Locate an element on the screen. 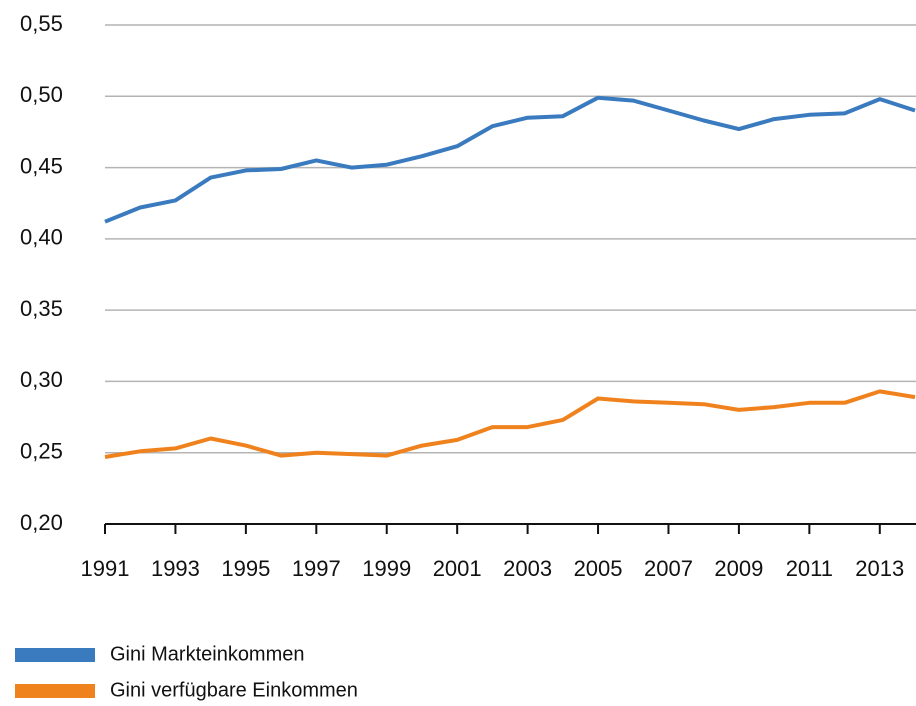 The height and width of the screenshot is (706, 916). x-tick-label: 2005 is located at coordinates (598, 568).